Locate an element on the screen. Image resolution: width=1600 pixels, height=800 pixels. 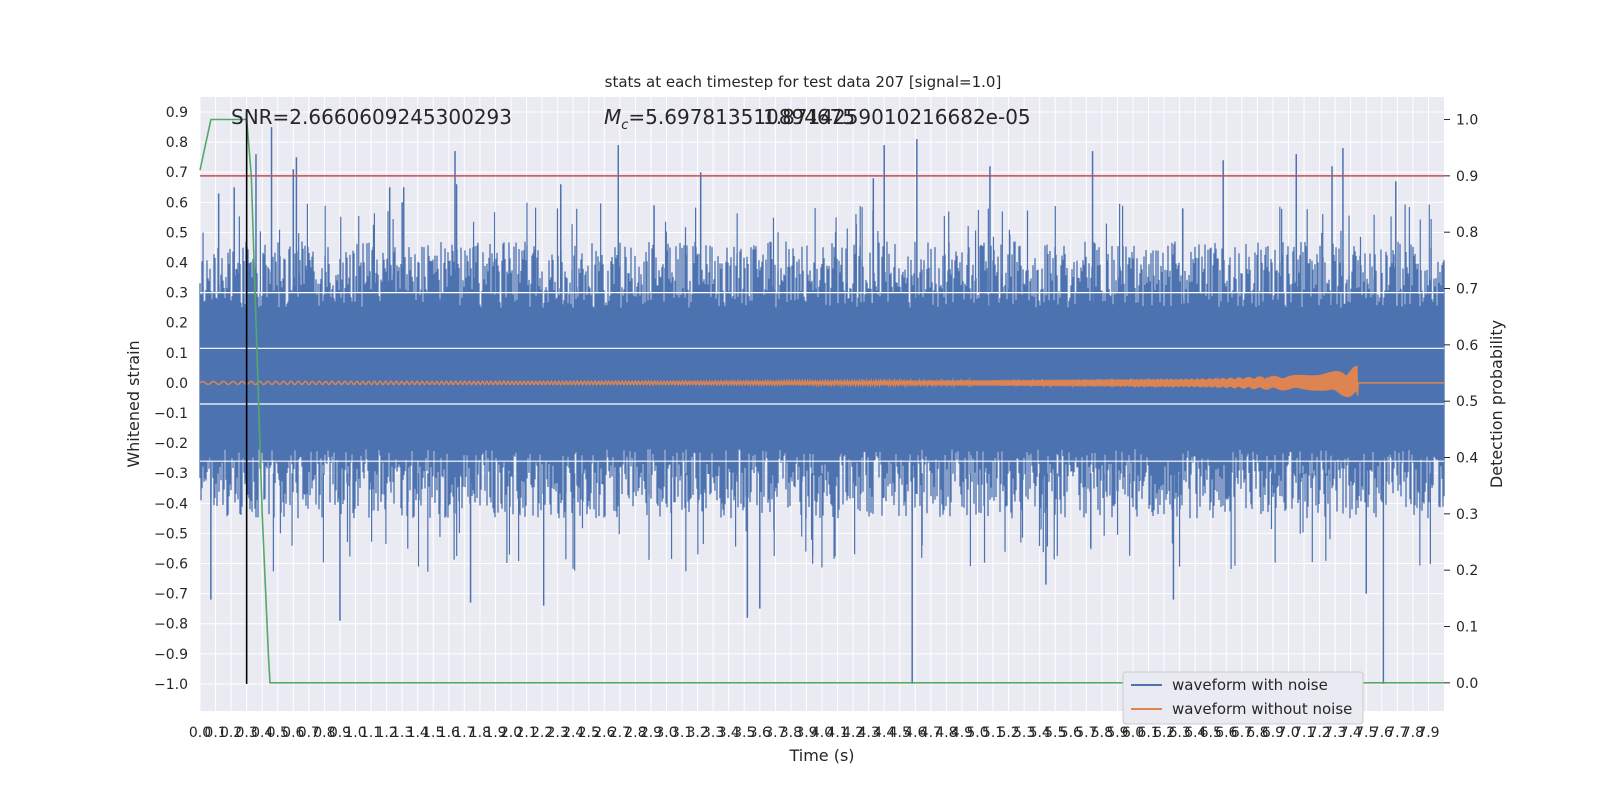
x-tick-label: 5.0 is located at coordinates (977, 733).